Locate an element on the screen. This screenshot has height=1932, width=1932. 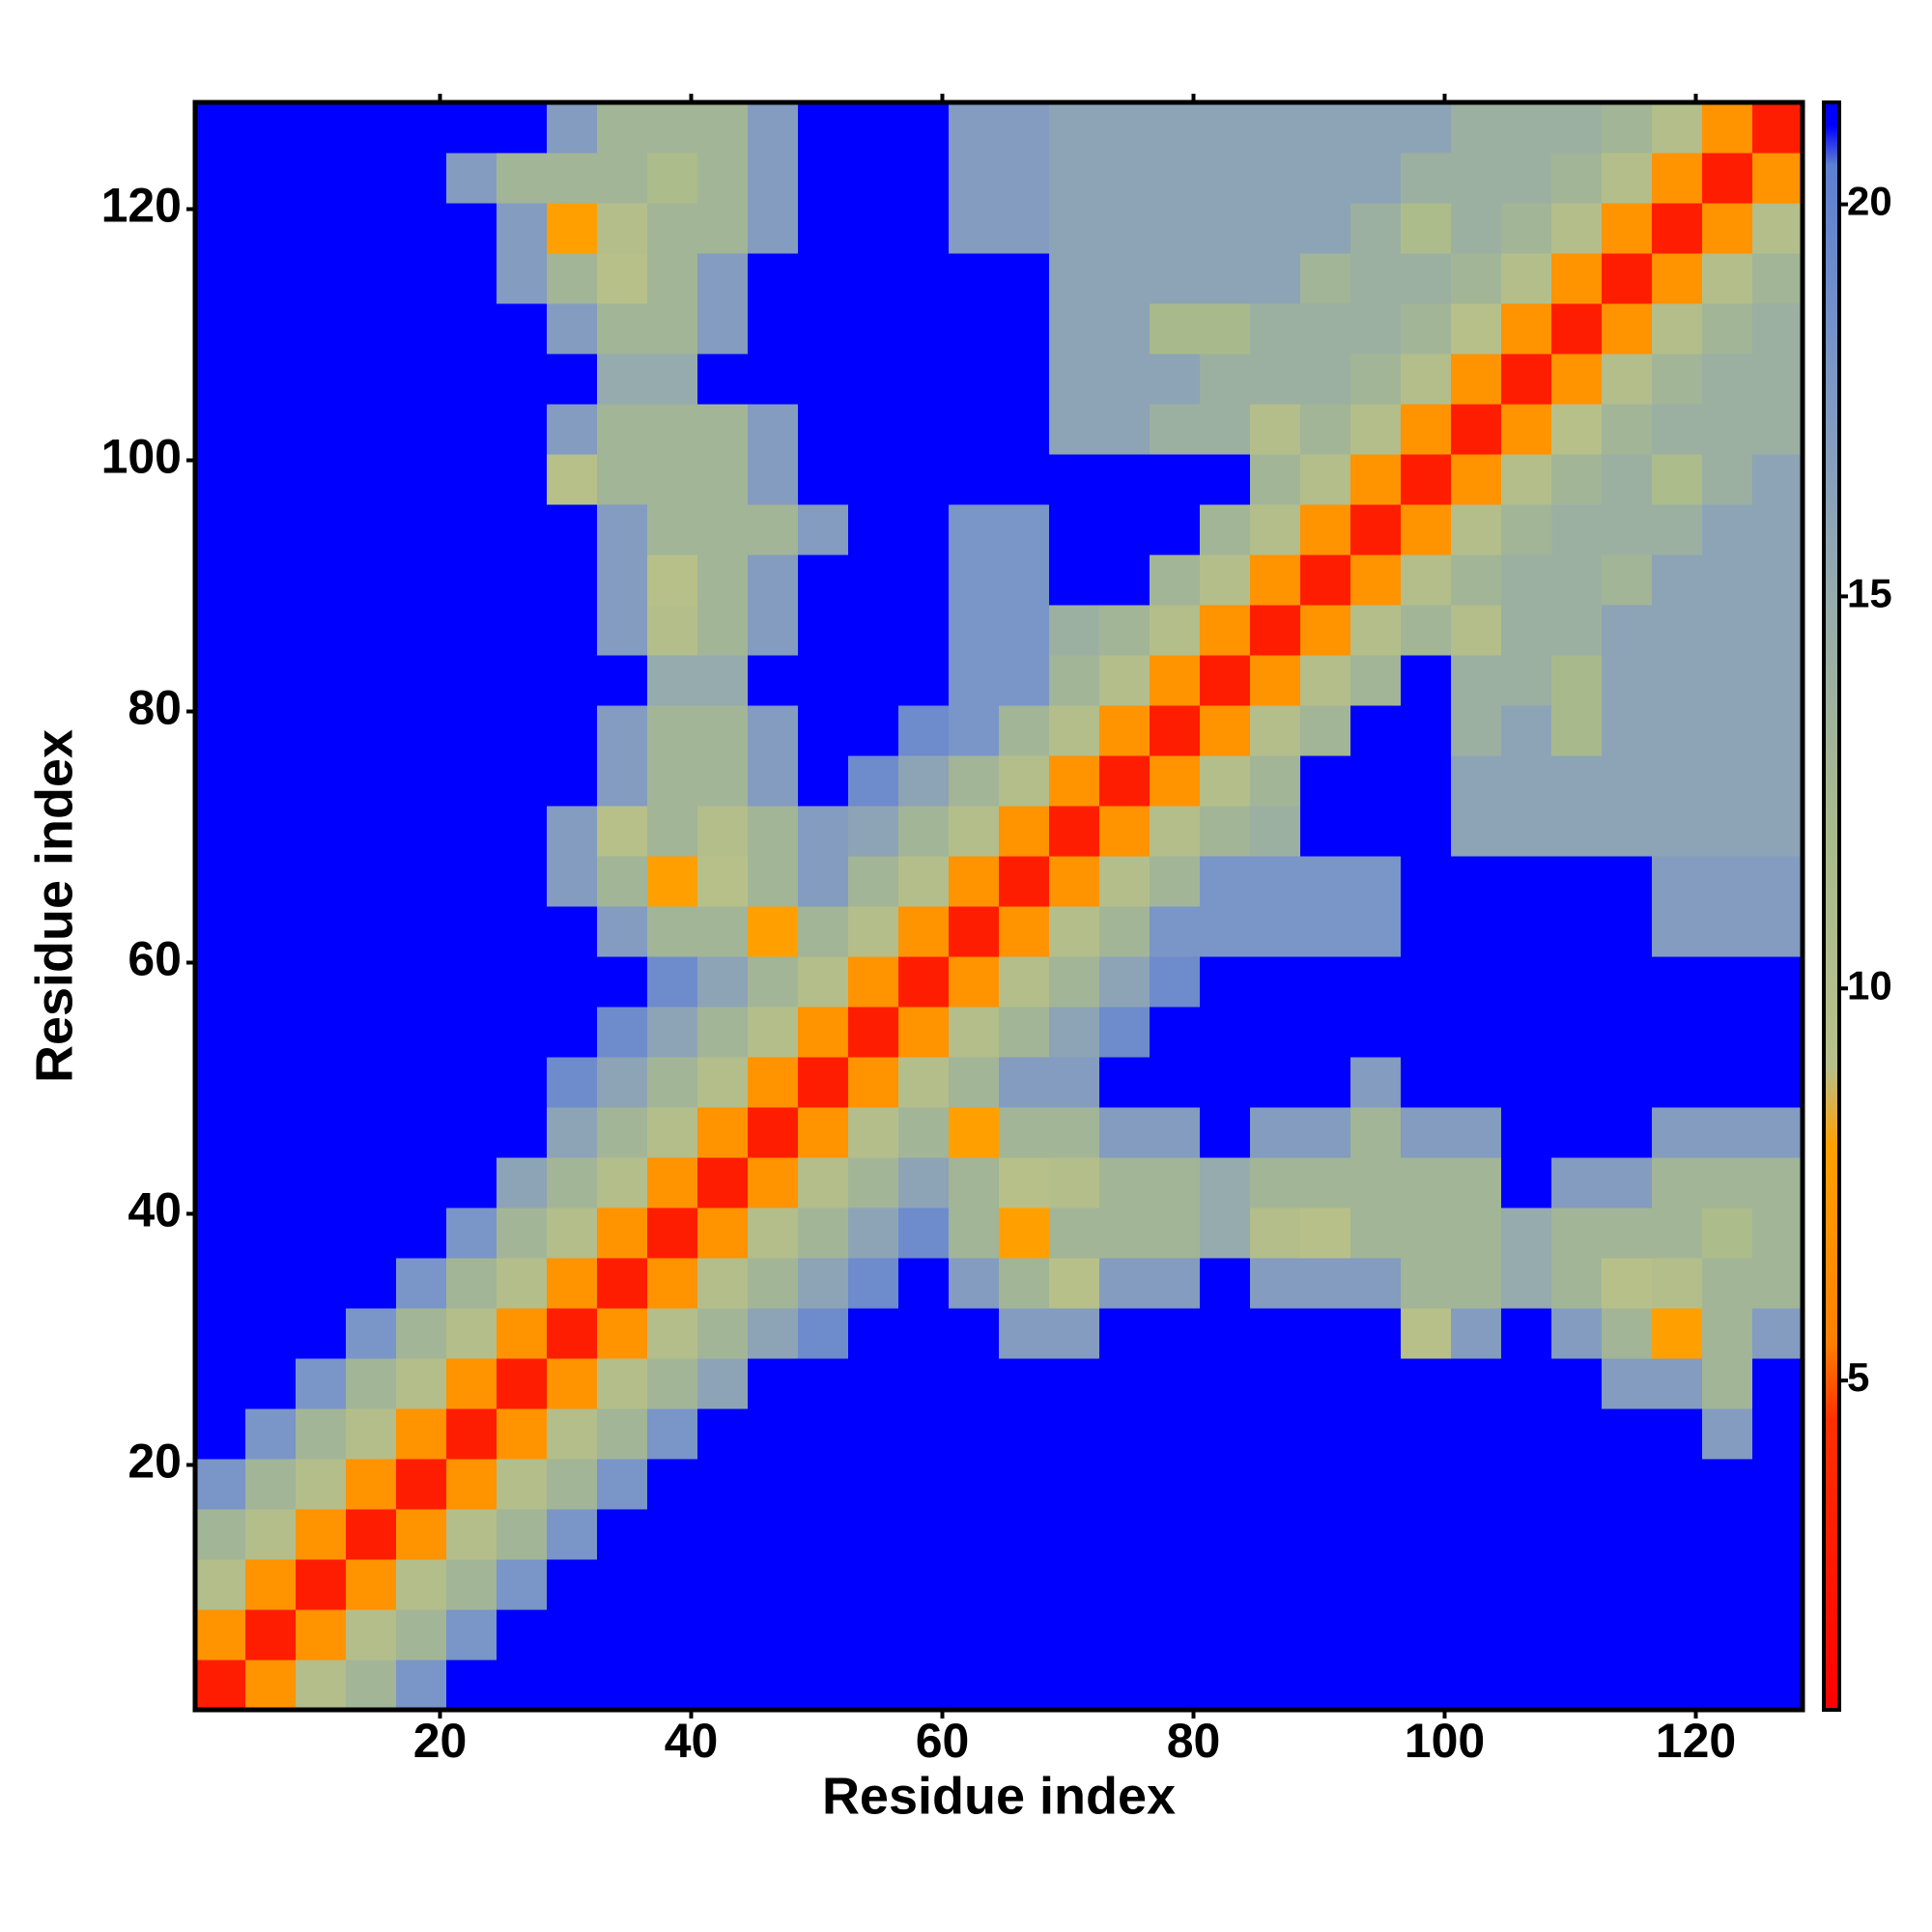
x-tick-label: 80 is located at coordinates (1194, 1741).